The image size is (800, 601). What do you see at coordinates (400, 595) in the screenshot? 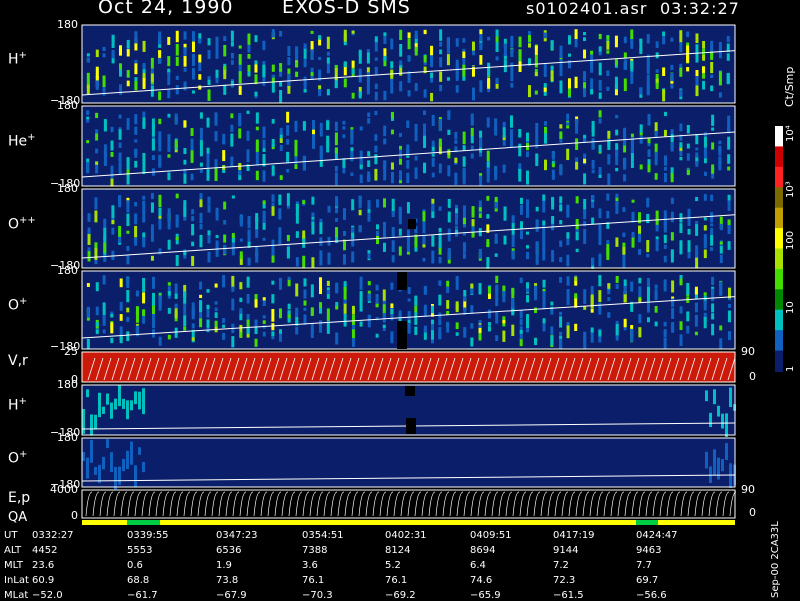
I see `orbit-table-cell: −69.2` at bounding box center [400, 595].